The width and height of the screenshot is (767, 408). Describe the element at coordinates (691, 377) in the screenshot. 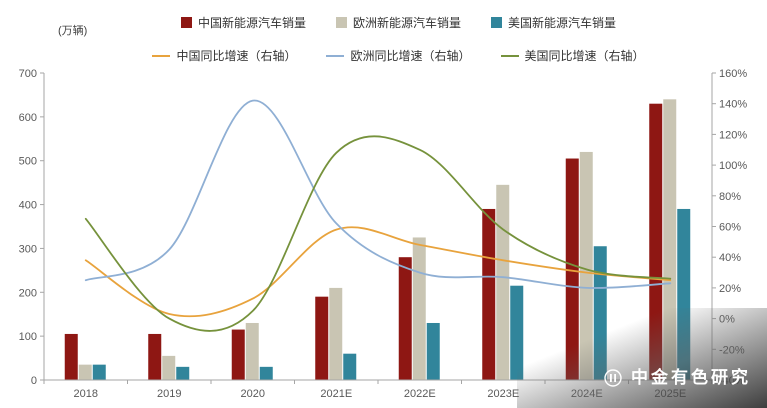

I see `watermark-text: 中金有色研究` at that location.